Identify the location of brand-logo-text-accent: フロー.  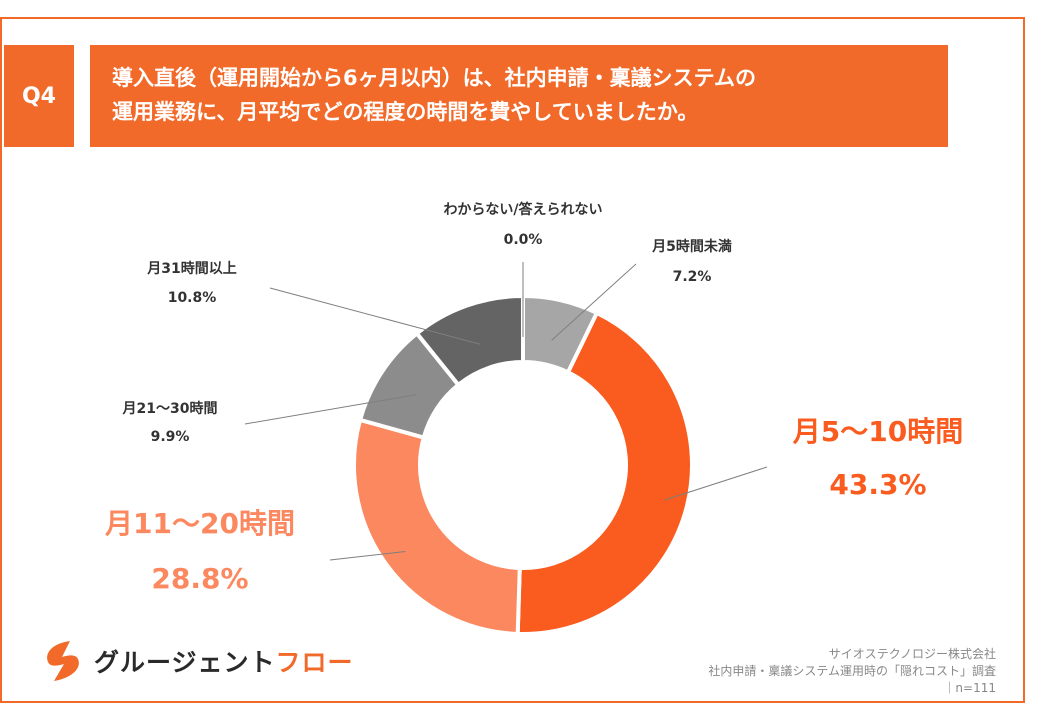
(314, 662).